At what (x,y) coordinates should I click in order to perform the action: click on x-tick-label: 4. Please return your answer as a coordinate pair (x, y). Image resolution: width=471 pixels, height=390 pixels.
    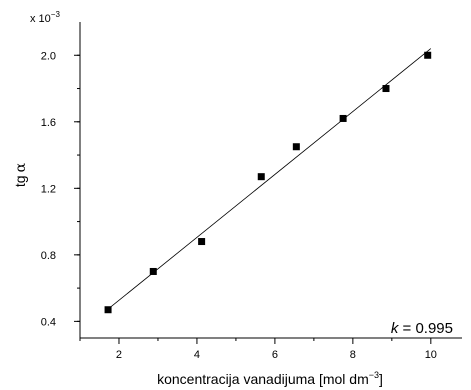
    Looking at the image, I should click on (197, 355).